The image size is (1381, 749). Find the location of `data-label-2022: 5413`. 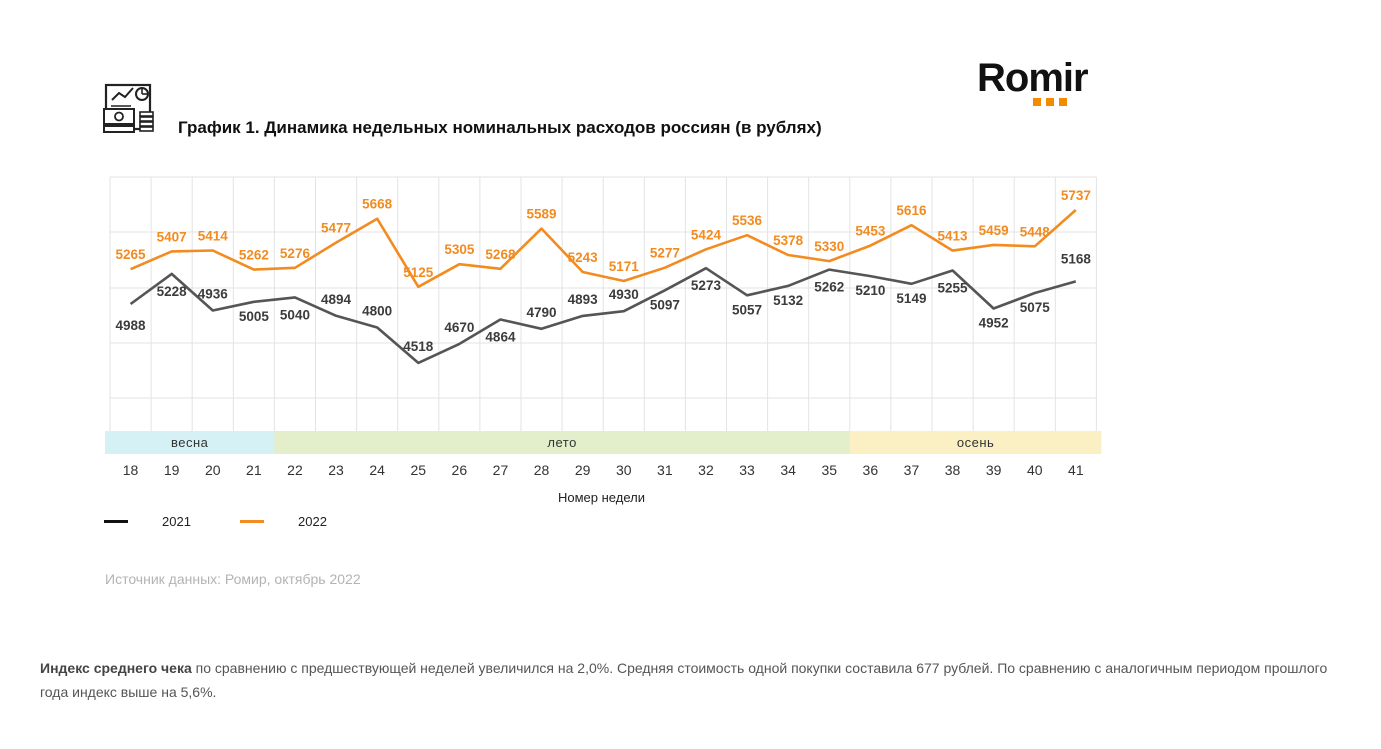

data-label-2022: 5413 is located at coordinates (953, 236).